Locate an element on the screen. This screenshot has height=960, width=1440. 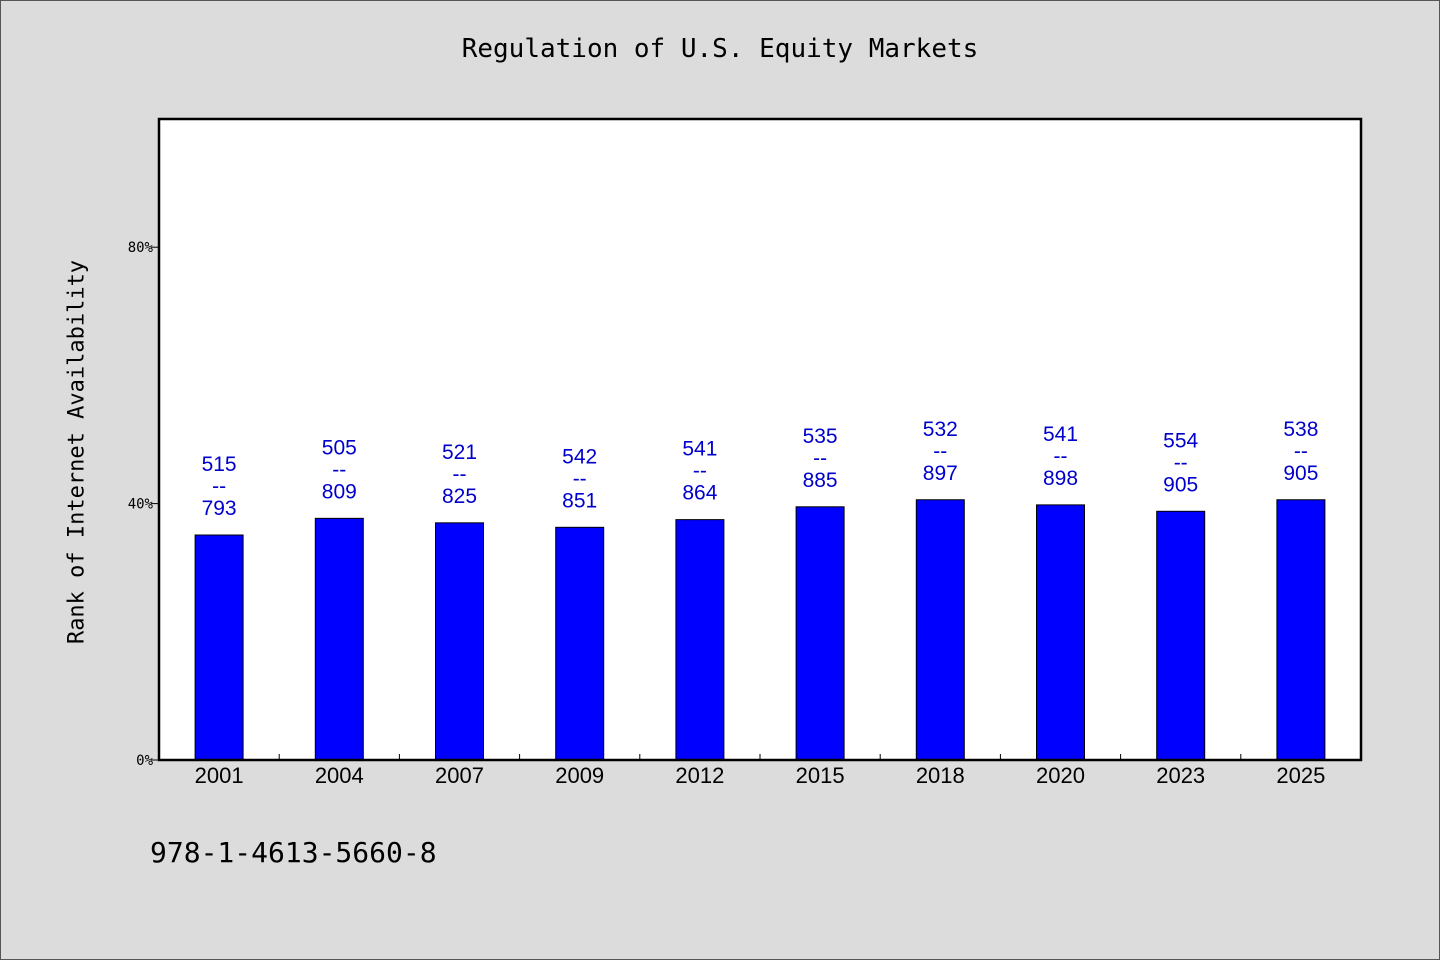
x-tick-label-2018: 2018 is located at coordinates (940, 775).